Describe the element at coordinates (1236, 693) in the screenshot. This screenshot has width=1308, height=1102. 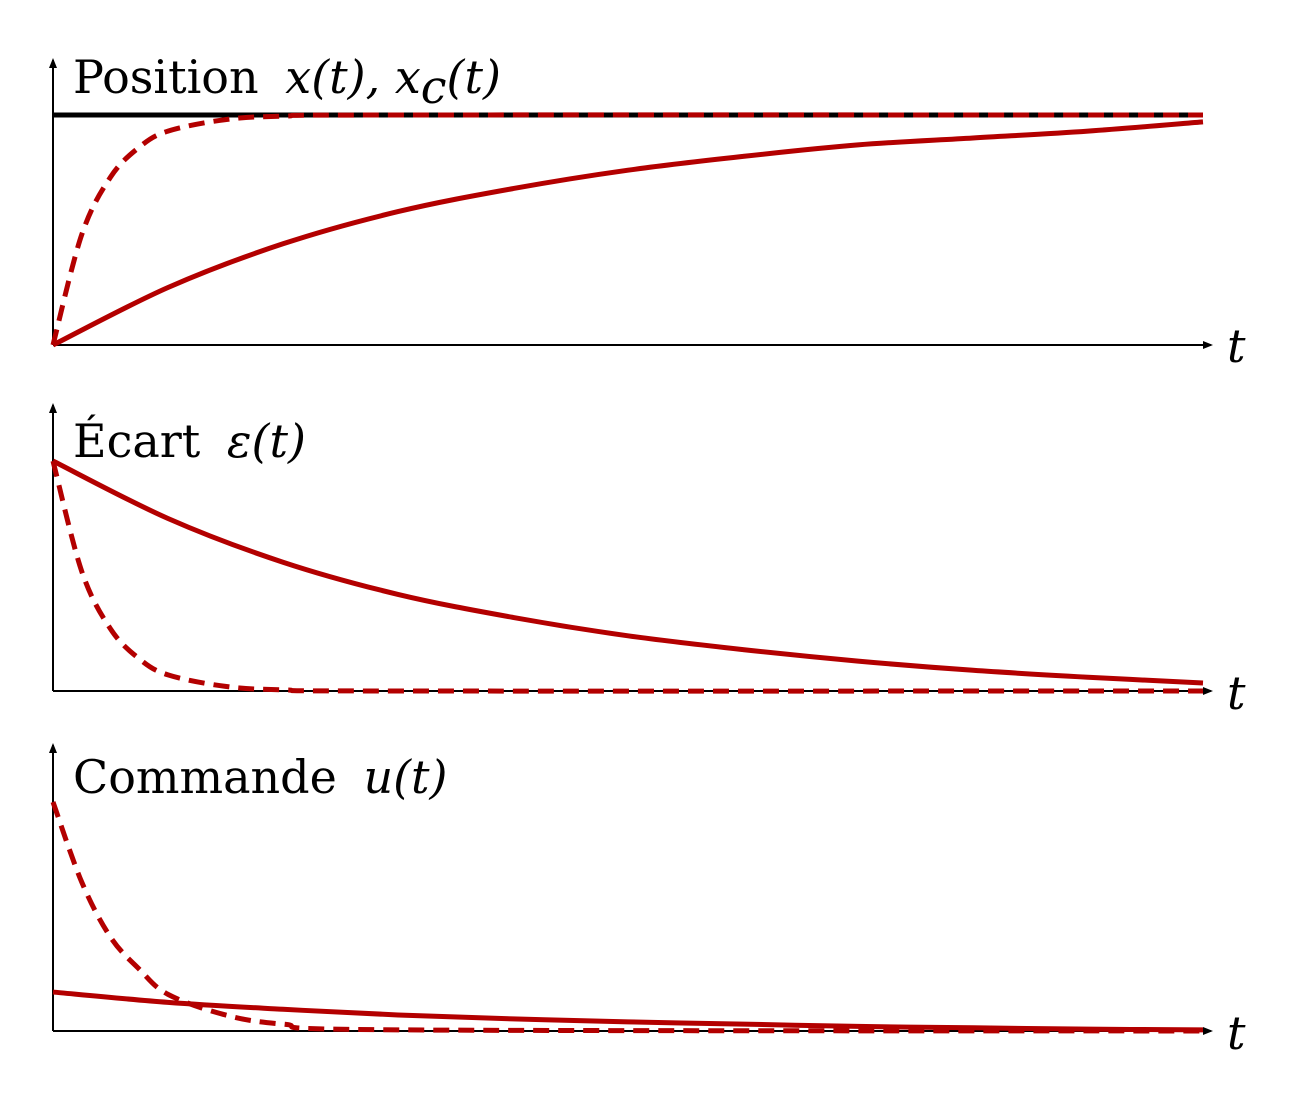
I see `ecart-x-axis-label: t` at that location.